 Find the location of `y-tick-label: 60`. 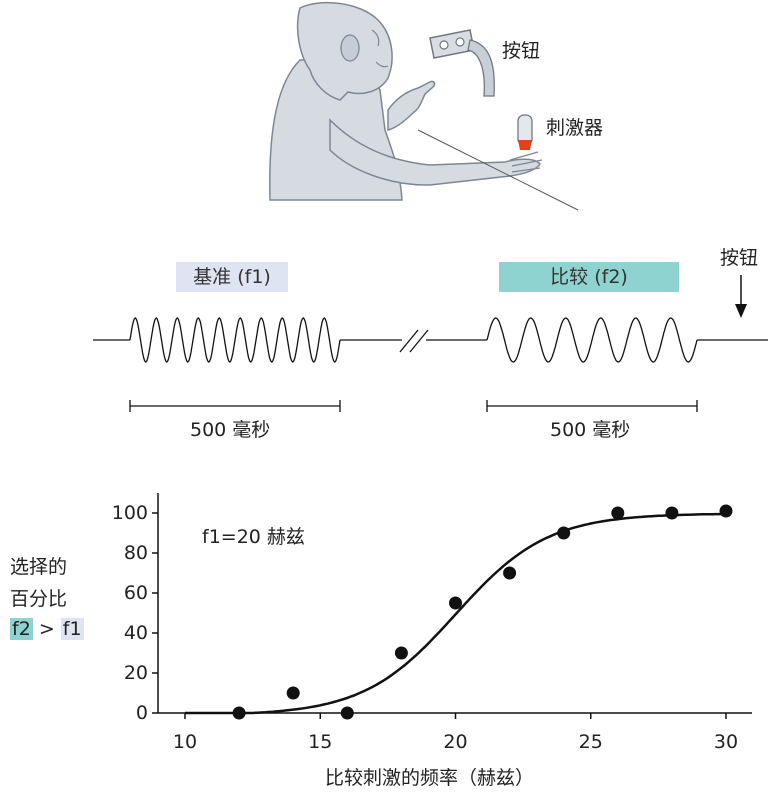

y-tick-label: 60 is located at coordinates (136, 593).